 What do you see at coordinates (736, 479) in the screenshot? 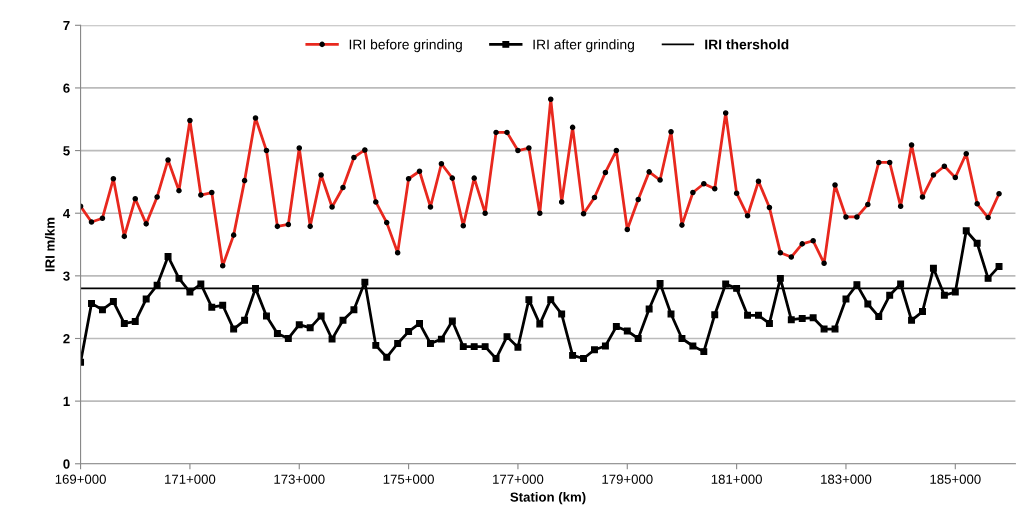
I see `x-tick-label: 181+000` at bounding box center [736, 479].